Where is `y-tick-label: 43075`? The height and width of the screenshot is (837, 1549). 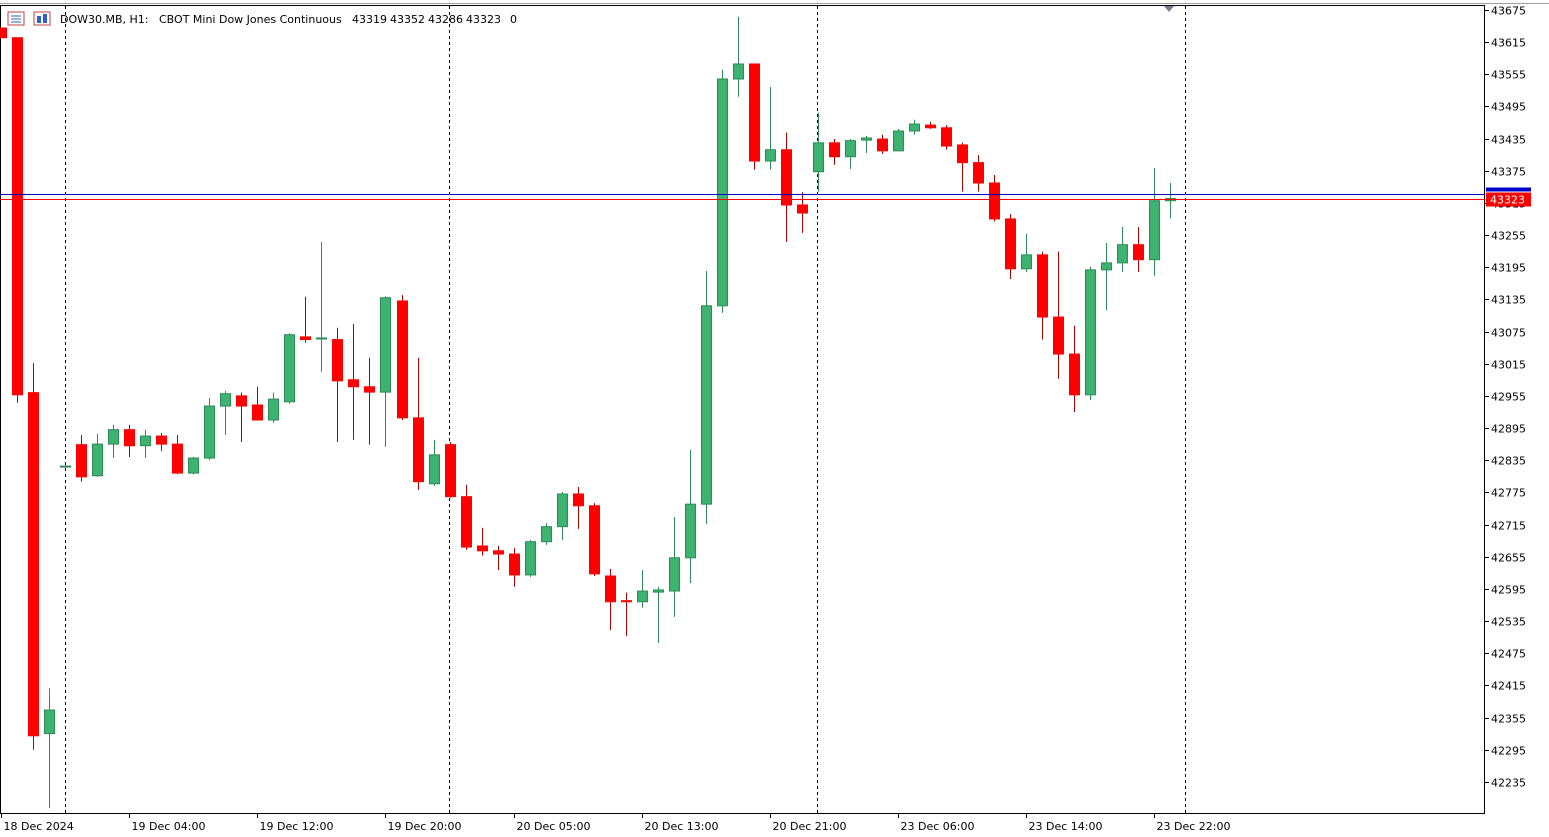
y-tick-label: 43075 is located at coordinates (1508, 333).